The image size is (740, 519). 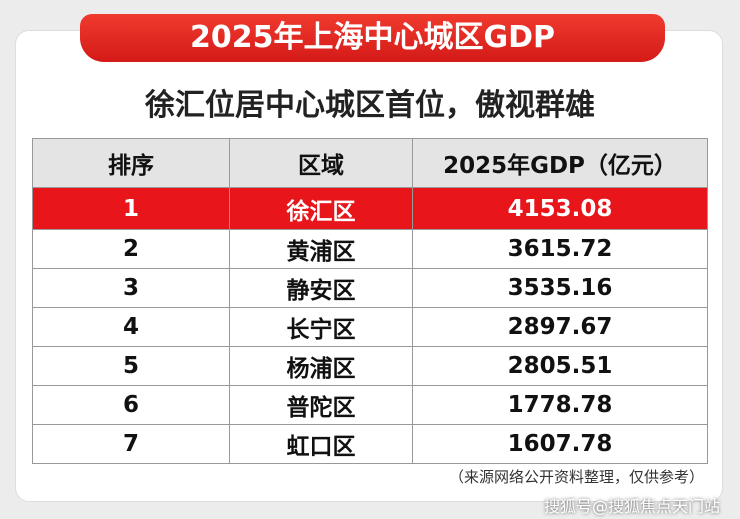 I want to click on table-cell: 3535.16, so click(x=560, y=288).